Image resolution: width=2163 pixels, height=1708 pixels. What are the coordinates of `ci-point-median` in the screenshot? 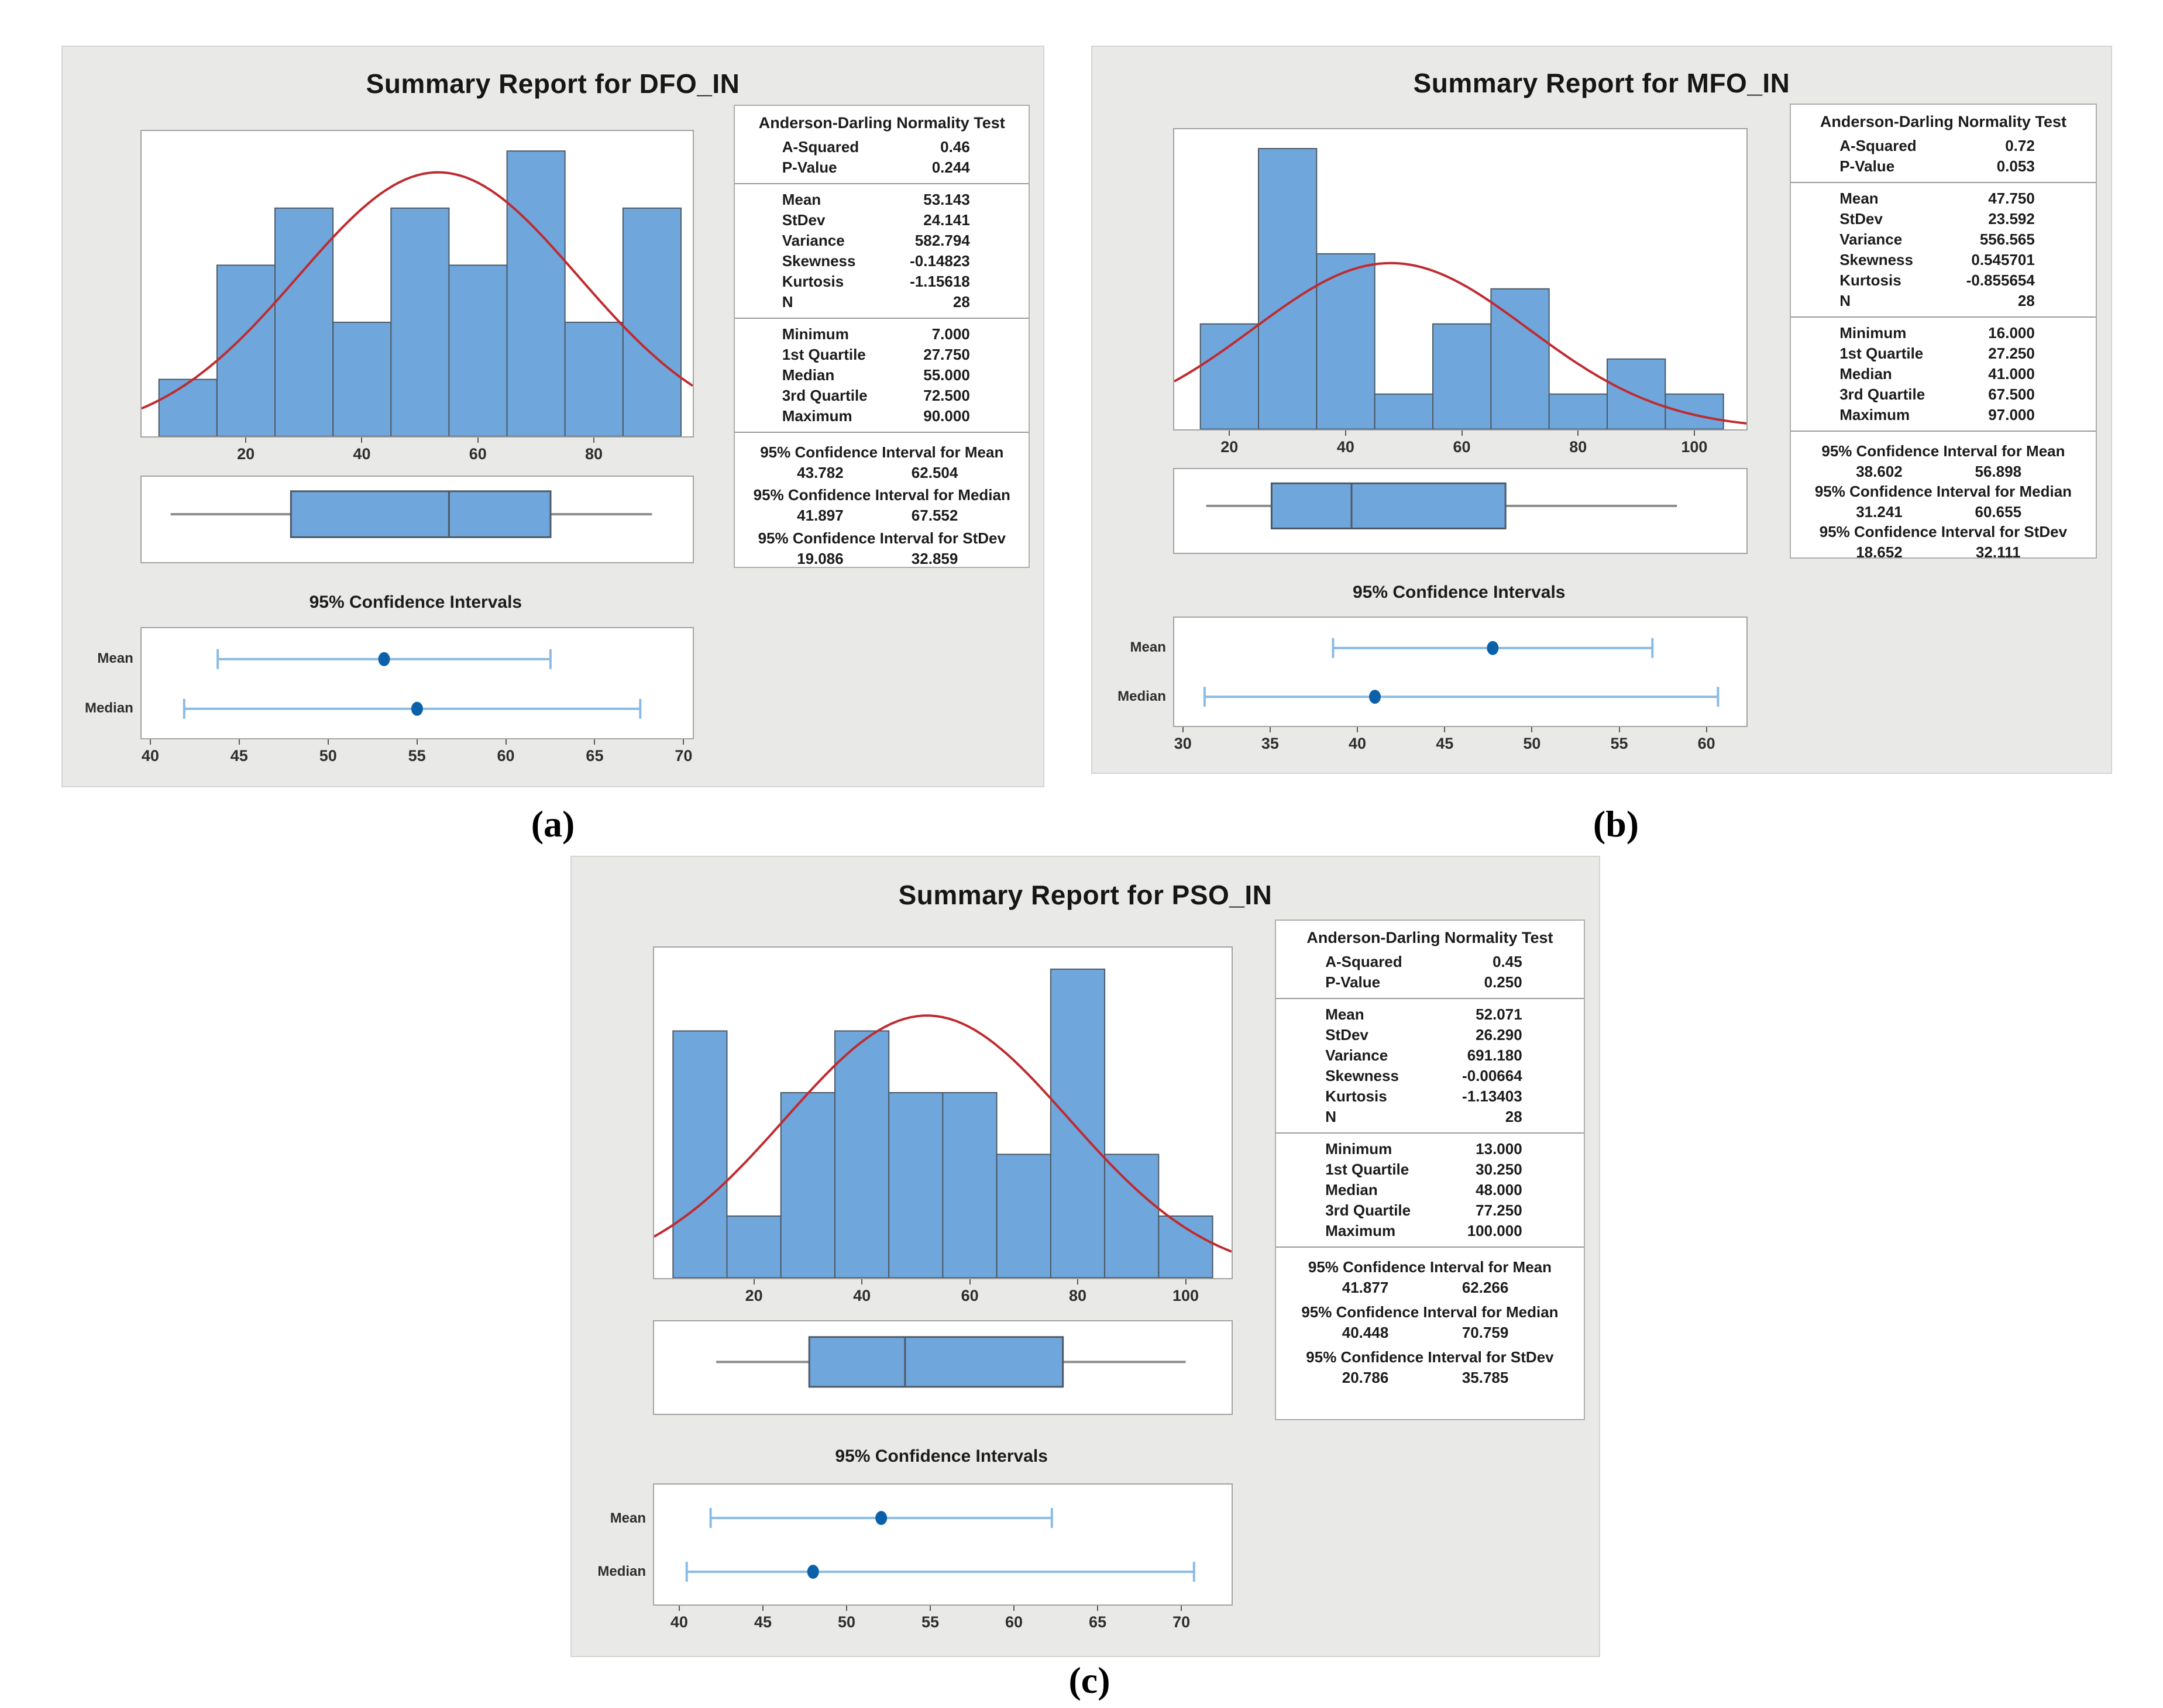 It's located at (417, 708).